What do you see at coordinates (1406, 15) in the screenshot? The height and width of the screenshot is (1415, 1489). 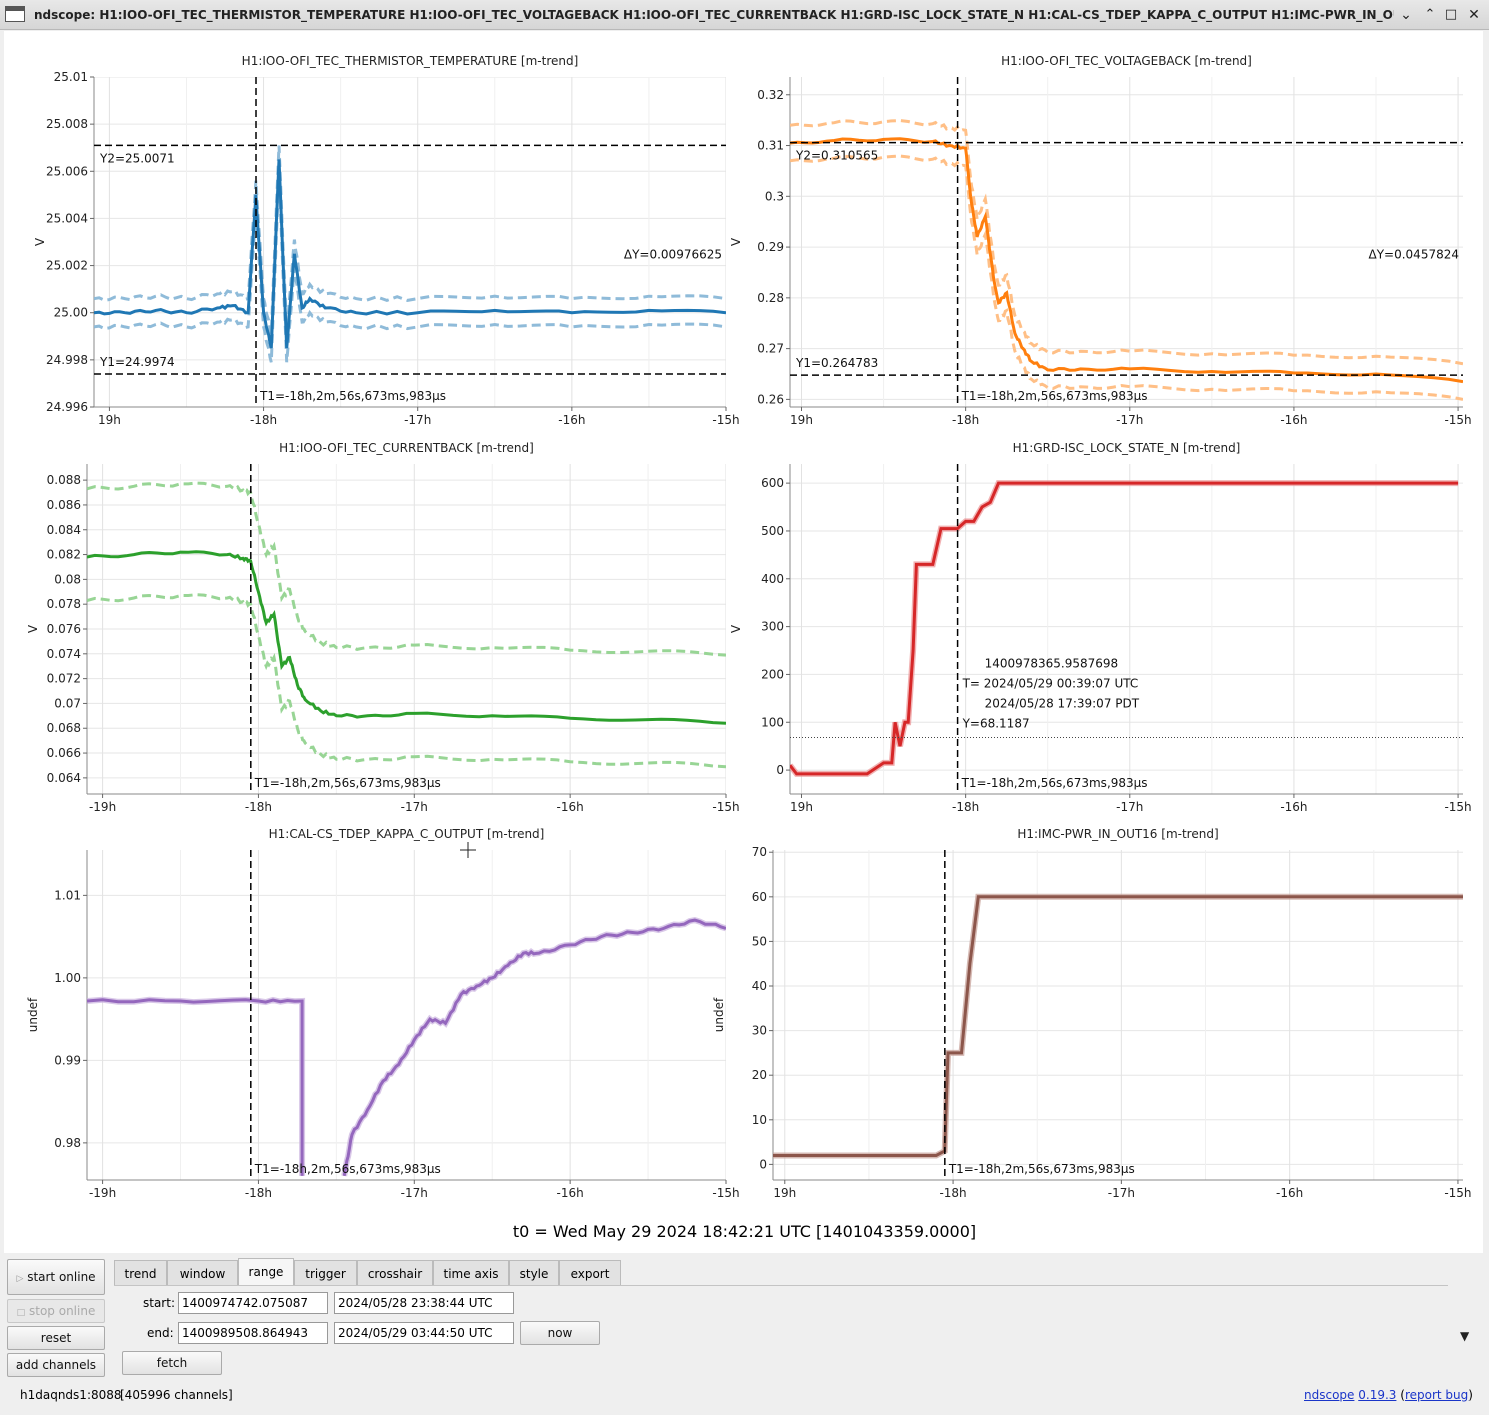 I see `minimize-icon: ⌄` at bounding box center [1406, 15].